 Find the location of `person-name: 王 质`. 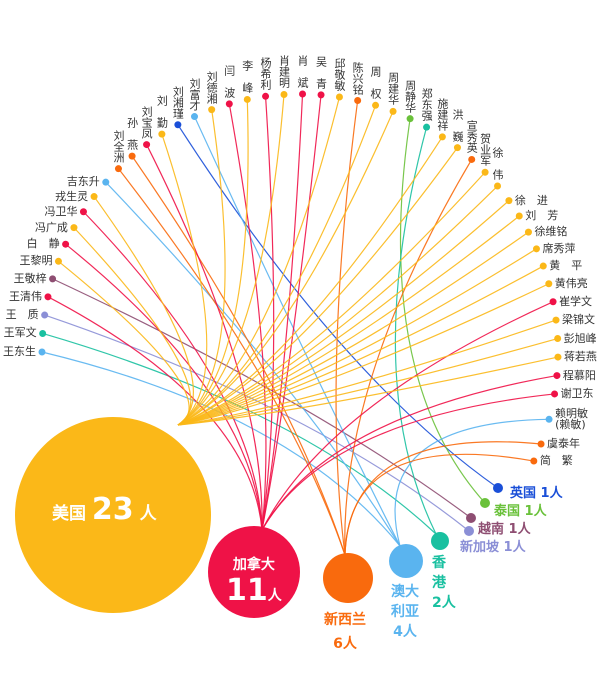

person-name: 王 质 is located at coordinates (22, 315).